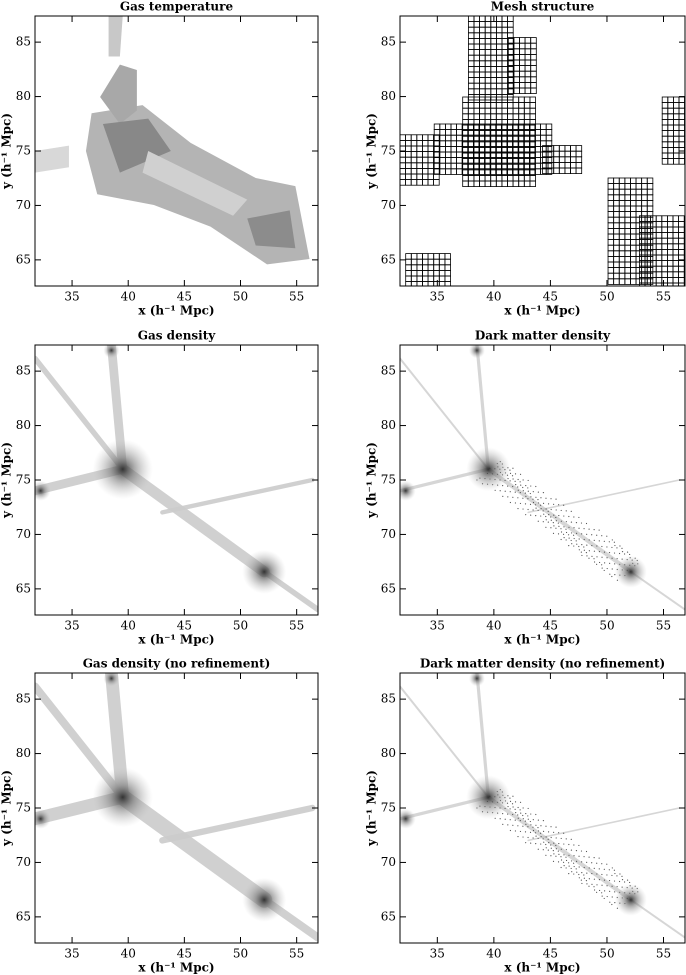 This screenshot has width=686, height=975. What do you see at coordinates (237, 824) in the screenshot?
I see `filament` at bounding box center [237, 824].